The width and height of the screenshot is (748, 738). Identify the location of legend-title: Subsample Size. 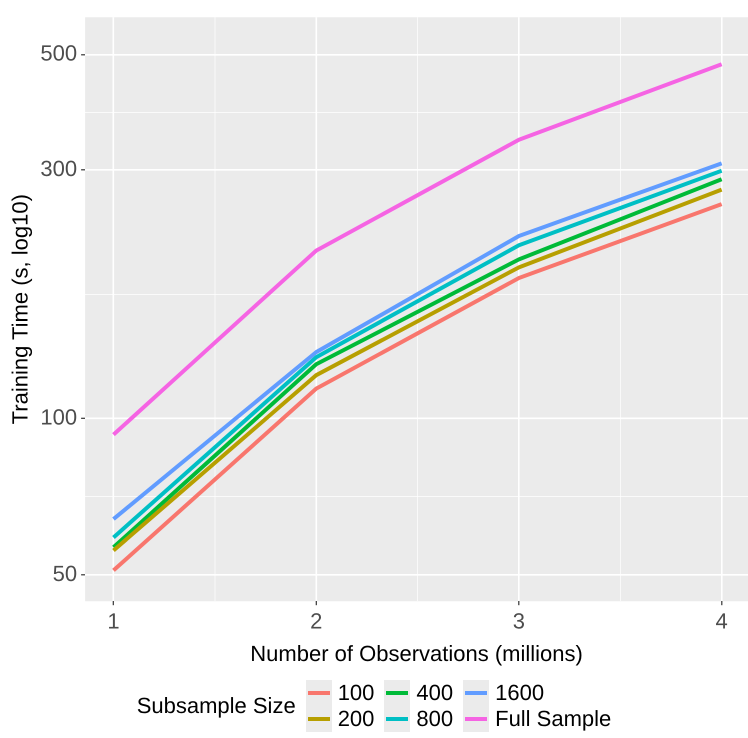
(216, 706).